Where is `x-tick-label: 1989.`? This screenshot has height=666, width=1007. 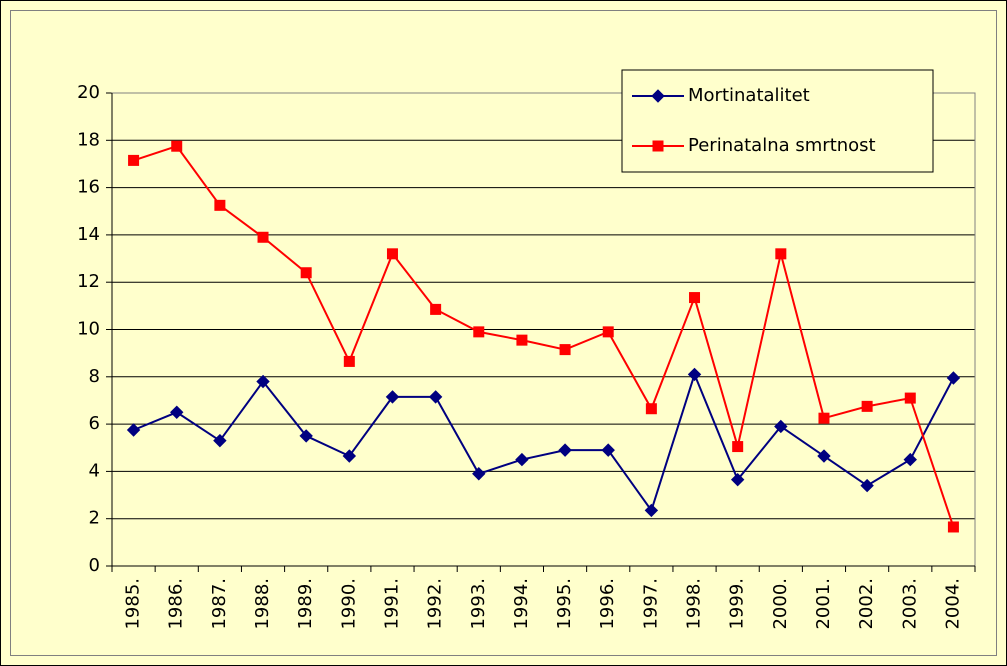 x-tick-label: 1989. is located at coordinates (305, 604).